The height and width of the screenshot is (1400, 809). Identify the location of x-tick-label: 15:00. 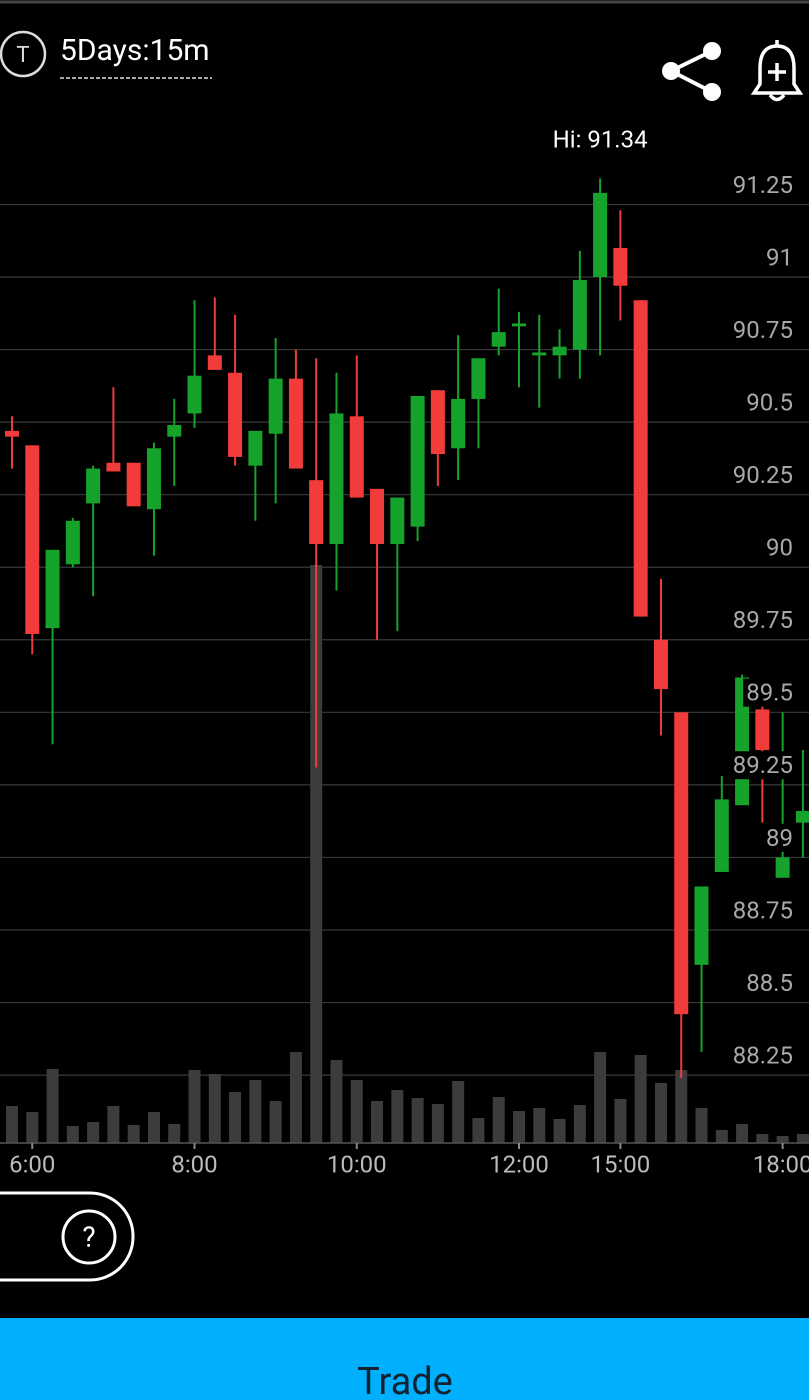
(621, 1164).